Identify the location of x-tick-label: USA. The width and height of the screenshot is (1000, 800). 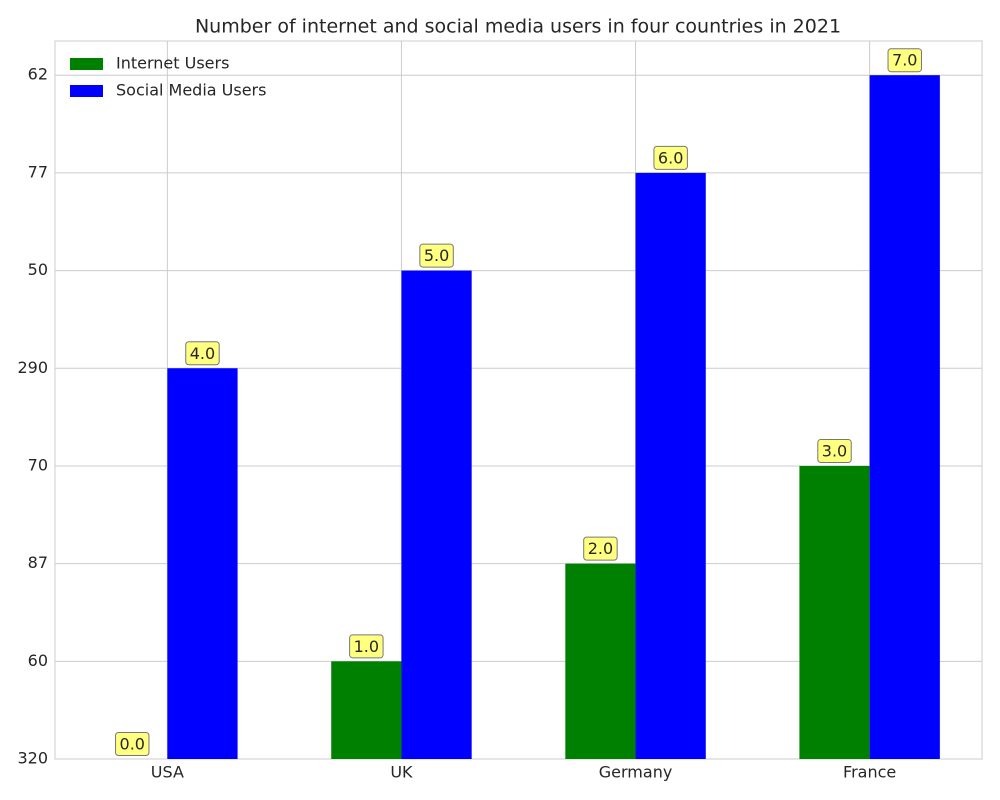
(167, 772).